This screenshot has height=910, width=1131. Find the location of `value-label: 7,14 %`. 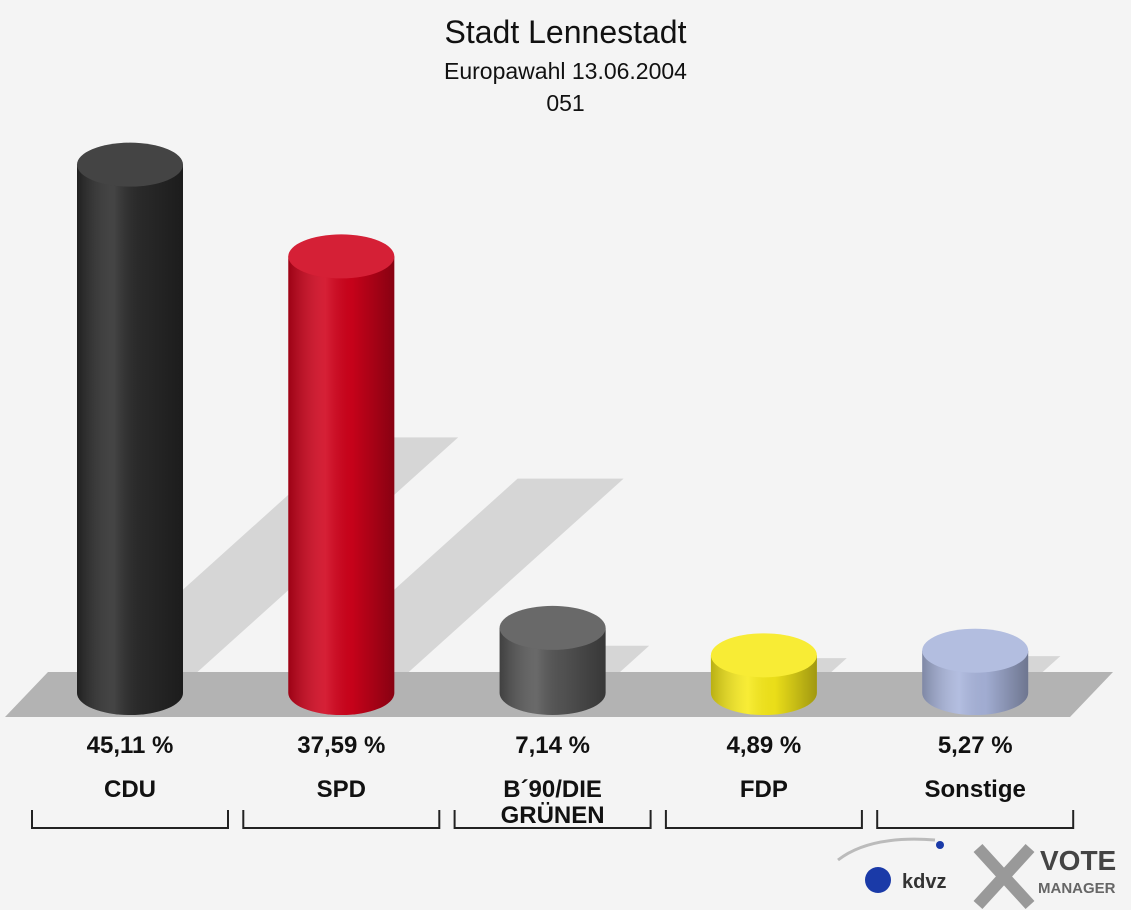

value-label: 7,14 % is located at coordinates (552, 745).